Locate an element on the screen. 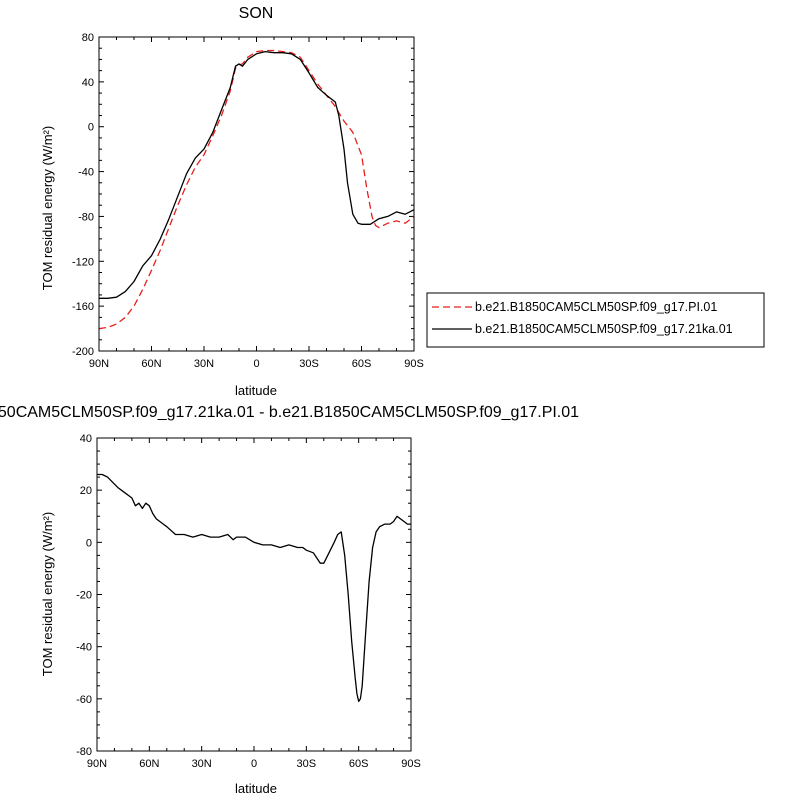 This screenshot has height=800, width=800. bottom-series-lines is located at coordinates (254, 588).